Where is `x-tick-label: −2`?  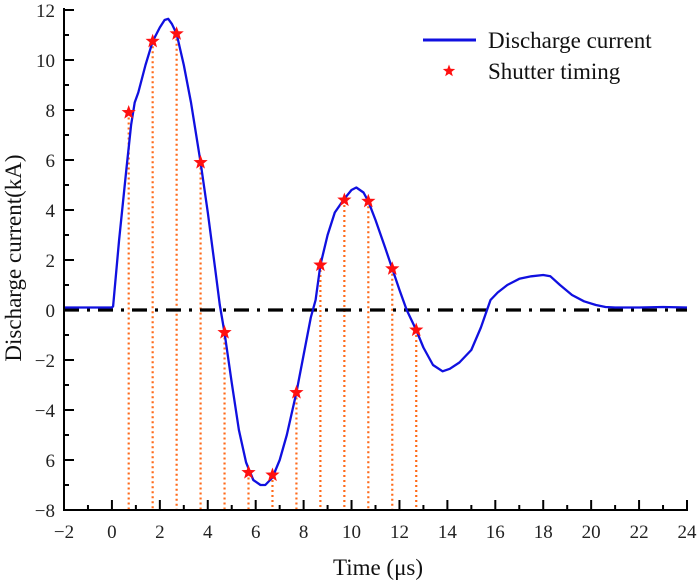
x-tick-label: −2 is located at coordinates (64, 532).